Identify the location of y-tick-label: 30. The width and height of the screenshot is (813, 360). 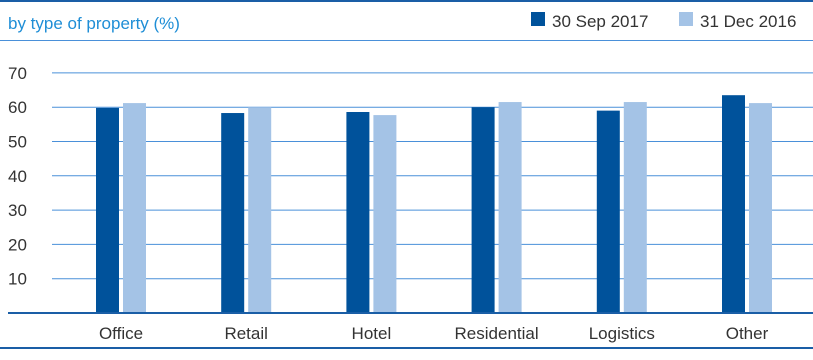
(17, 210).